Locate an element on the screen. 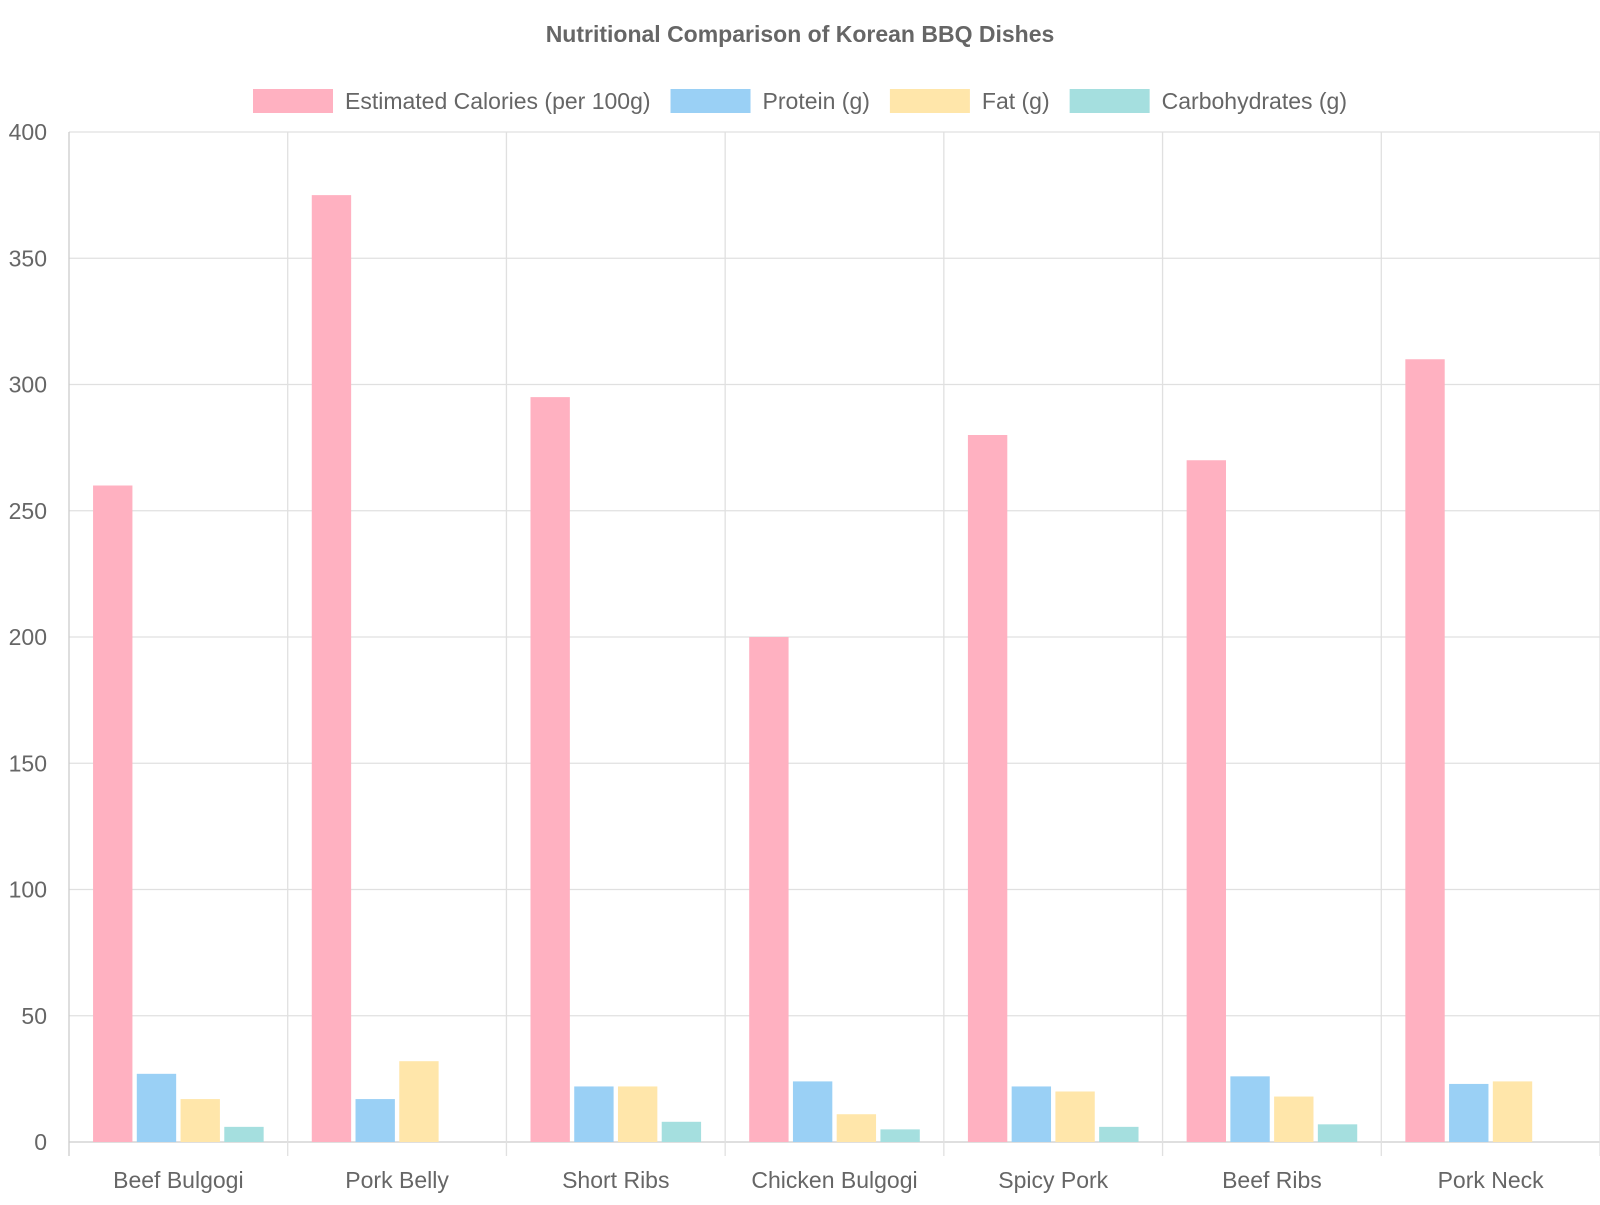  legend-item-protein-g: Protein (g) is located at coordinates (770, 101).